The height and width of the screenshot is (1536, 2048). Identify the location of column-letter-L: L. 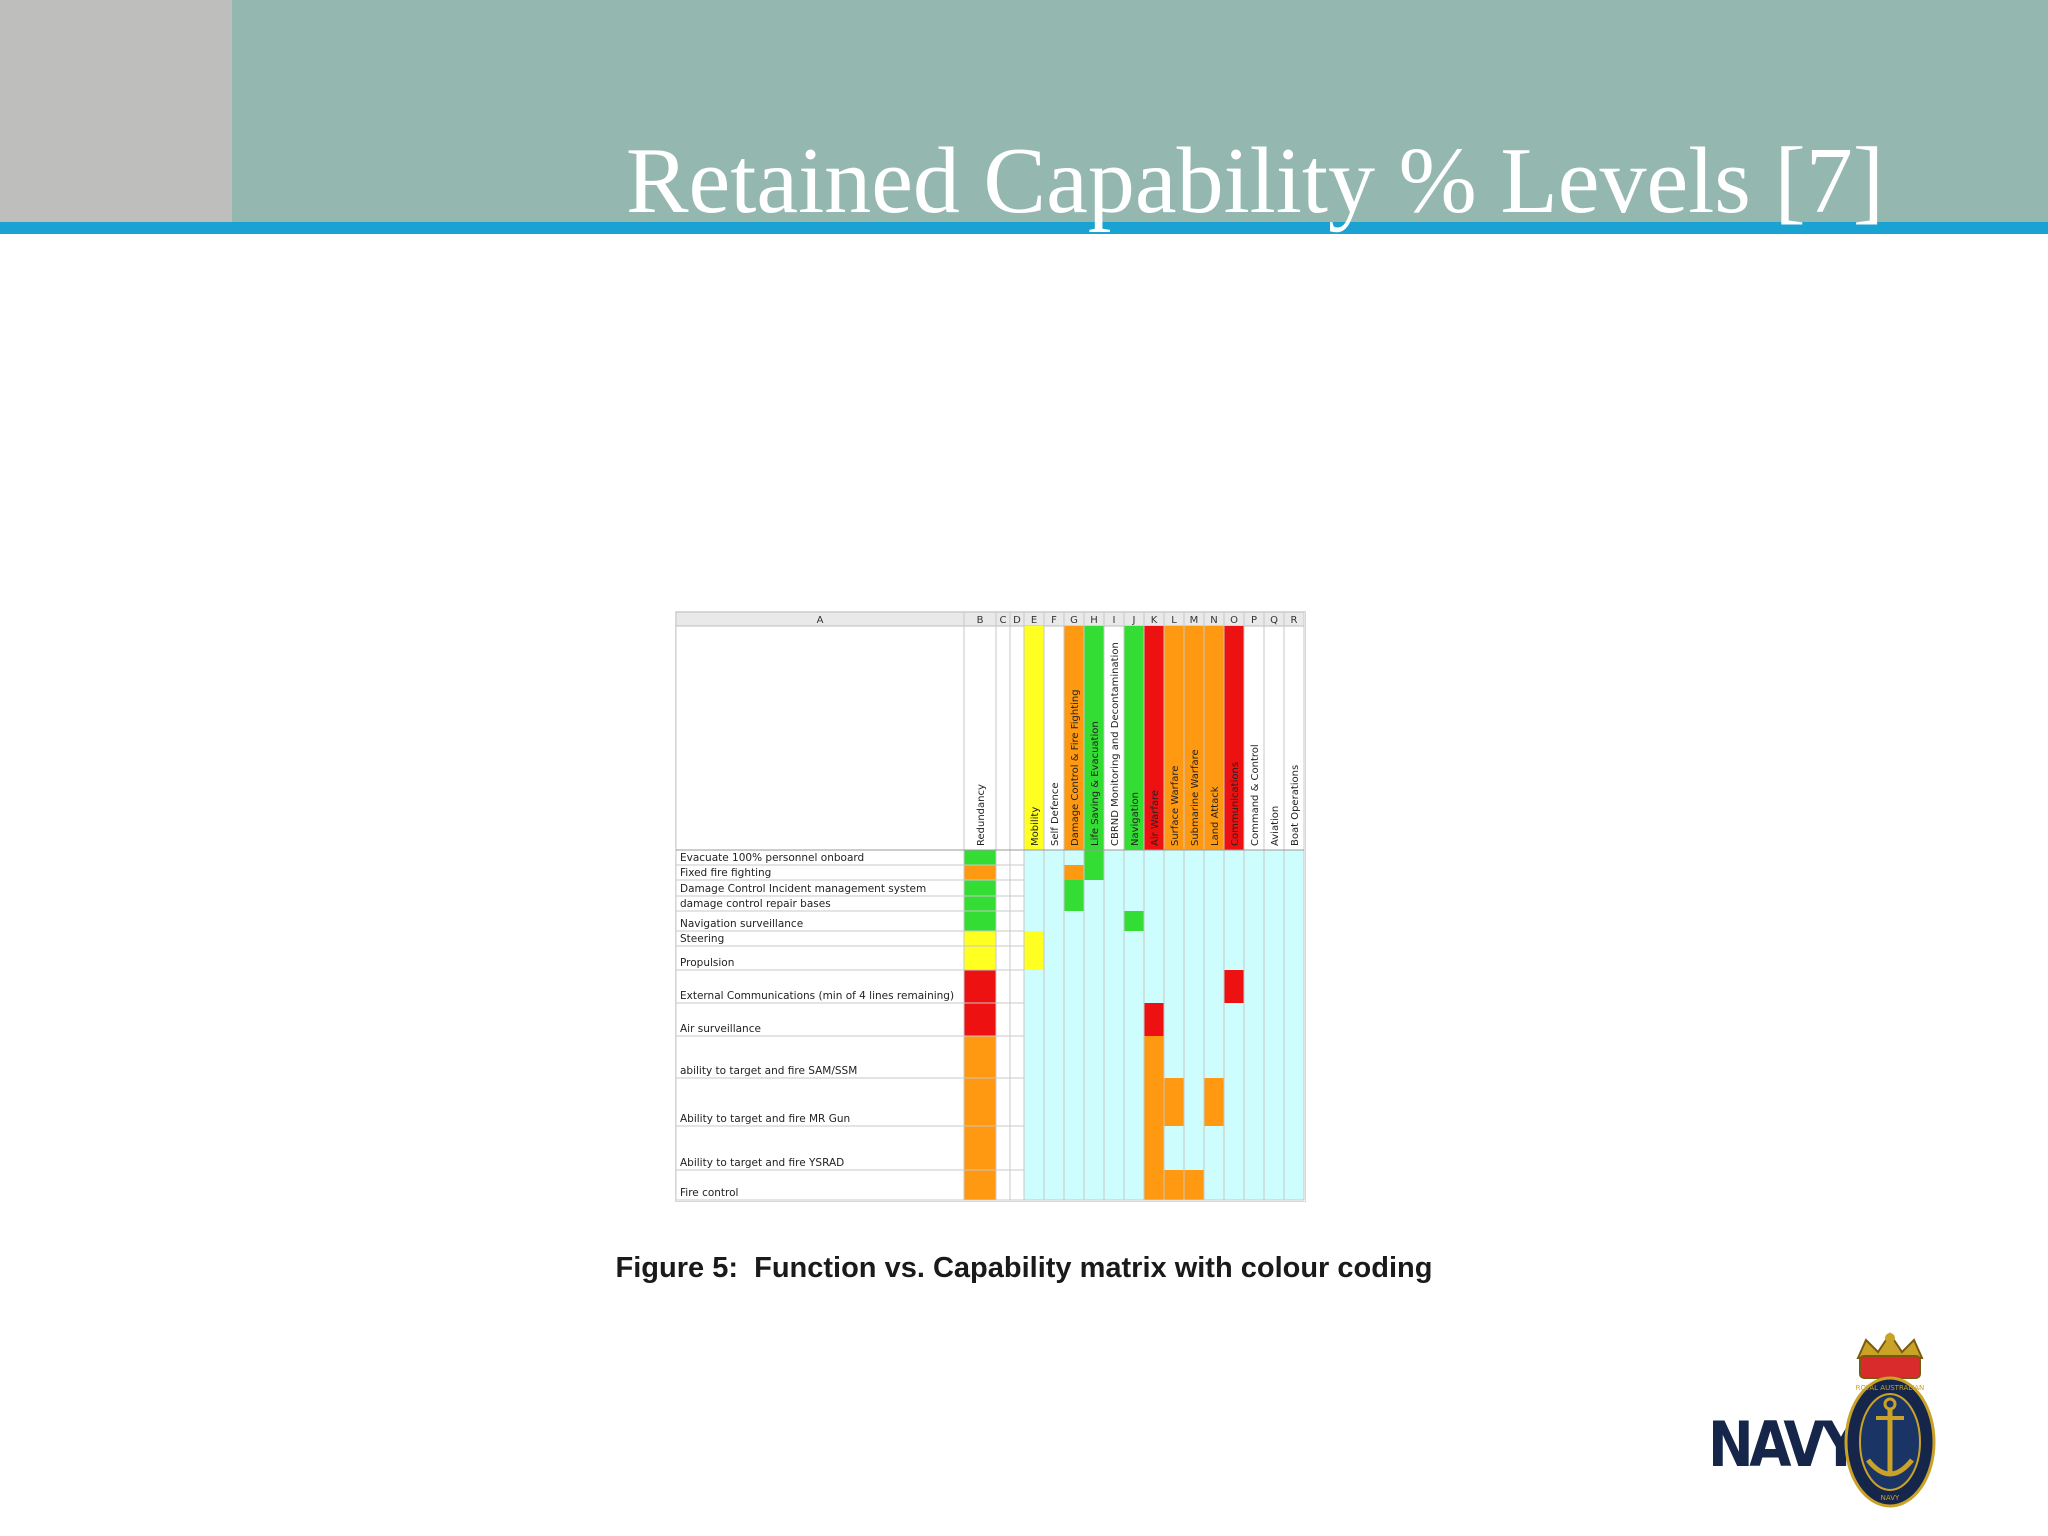
(1174, 620).